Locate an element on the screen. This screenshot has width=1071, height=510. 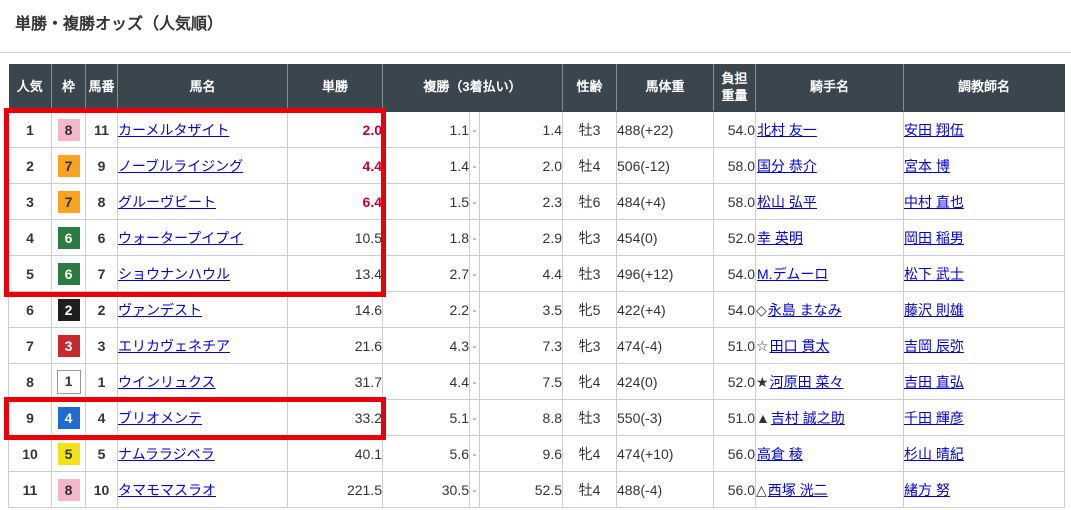
jockey-link: 吉村 誠之助 is located at coordinates (807, 417).